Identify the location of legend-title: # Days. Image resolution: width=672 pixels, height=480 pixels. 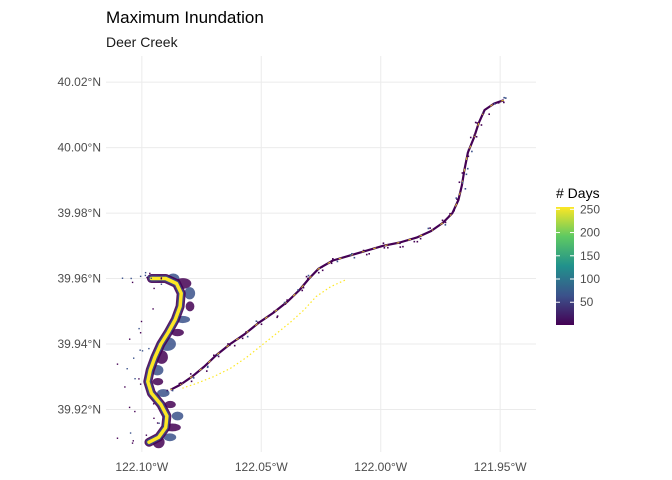
(578, 193).